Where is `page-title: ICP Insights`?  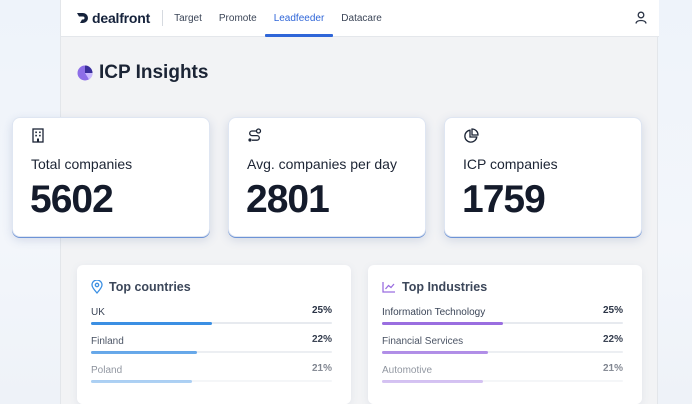 page-title: ICP Insights is located at coordinates (154, 72).